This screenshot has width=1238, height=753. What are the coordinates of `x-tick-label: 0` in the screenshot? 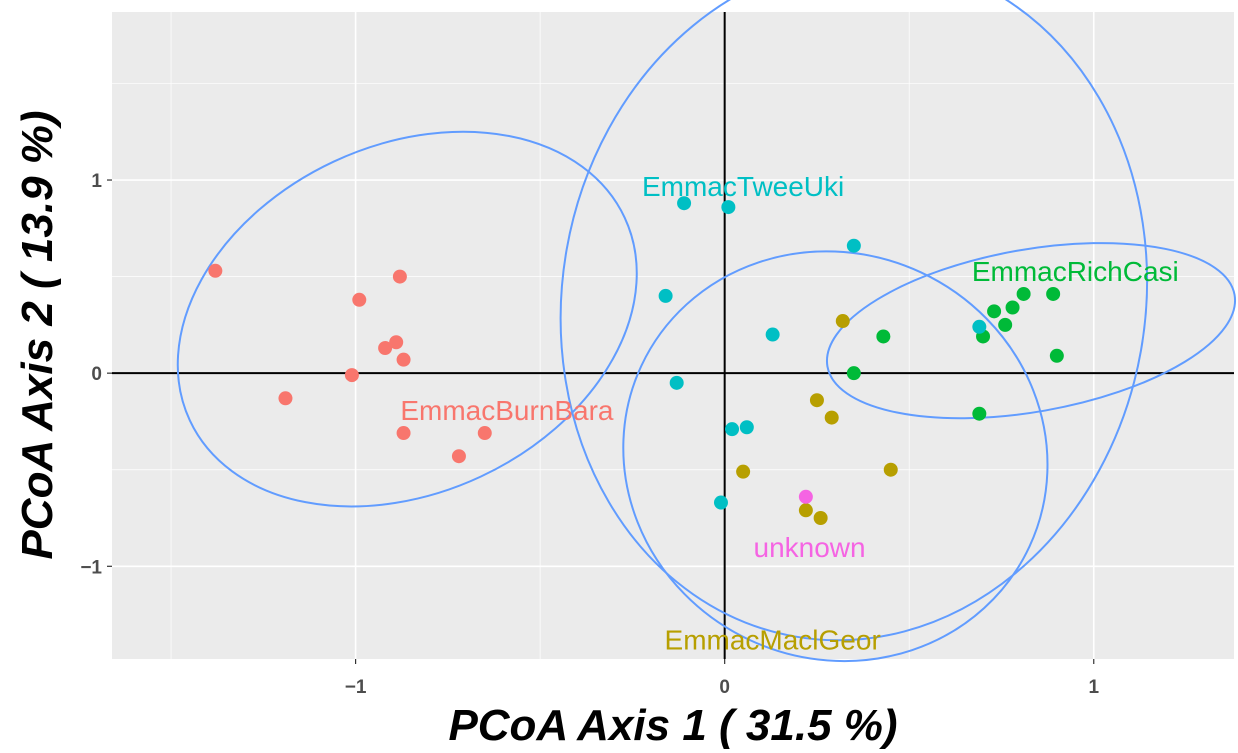 It's located at (724, 687).